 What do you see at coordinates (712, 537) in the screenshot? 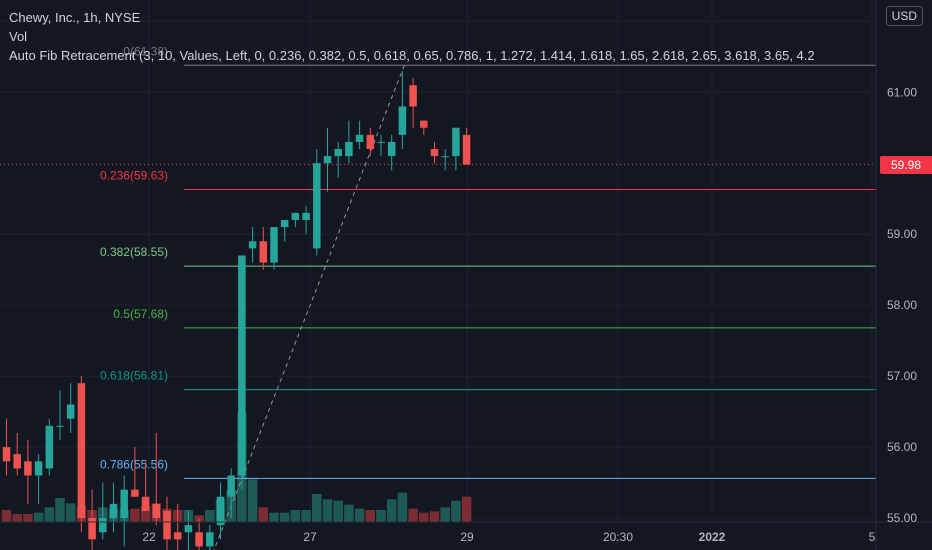
I see `time-tick-label: 2022` at bounding box center [712, 537].